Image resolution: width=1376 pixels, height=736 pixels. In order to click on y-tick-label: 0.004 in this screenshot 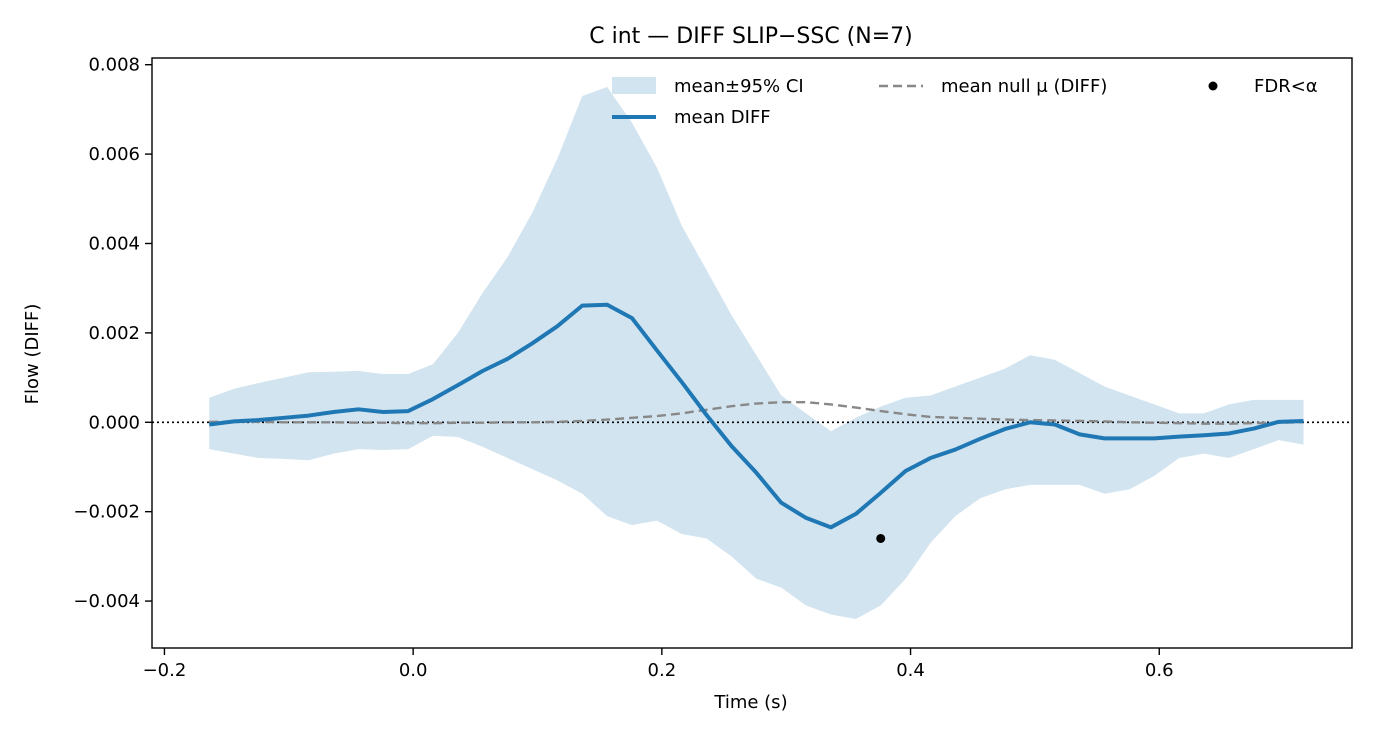, I will do `click(114, 243)`.